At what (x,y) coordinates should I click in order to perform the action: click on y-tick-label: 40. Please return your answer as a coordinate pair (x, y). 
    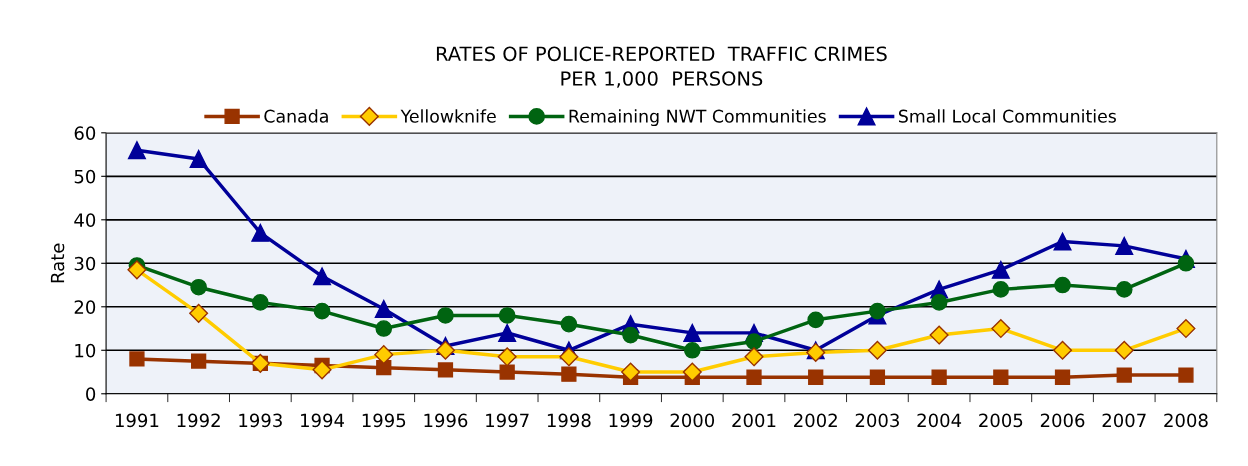
    Looking at the image, I should click on (85, 220).